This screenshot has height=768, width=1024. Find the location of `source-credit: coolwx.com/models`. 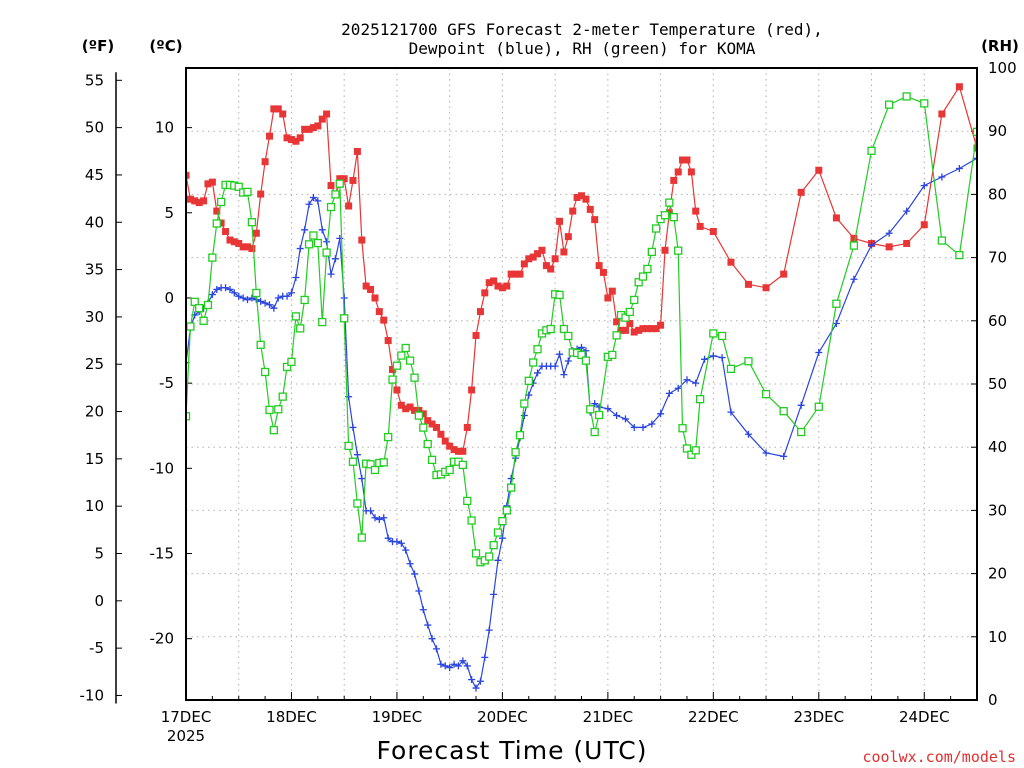

source-credit: coolwx.com/models is located at coordinates (939, 757).